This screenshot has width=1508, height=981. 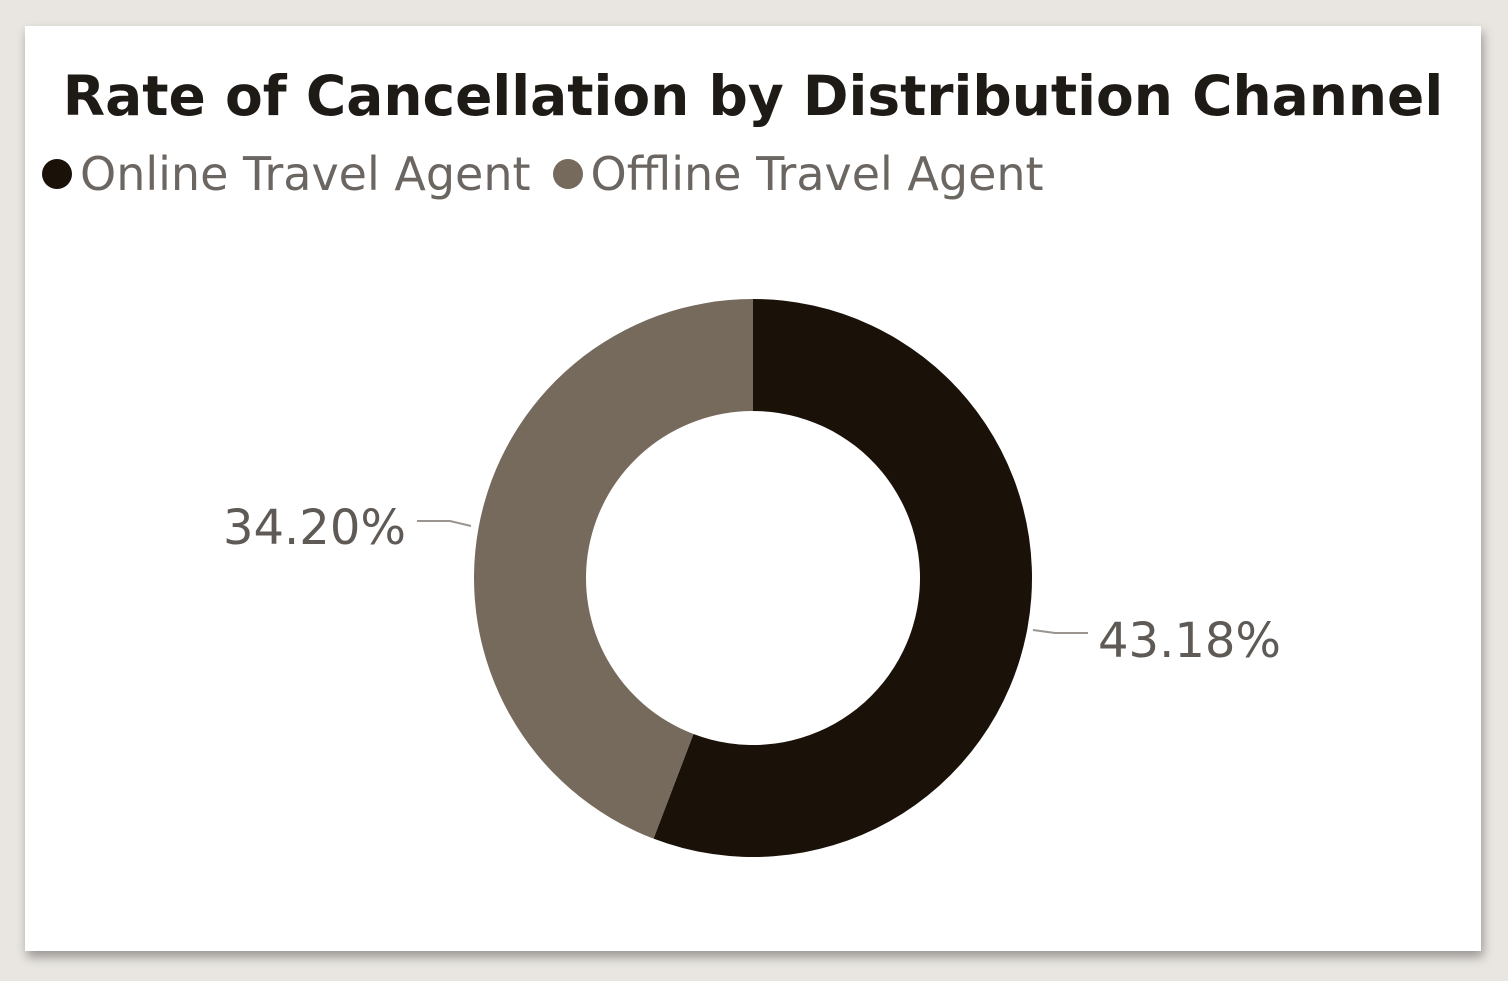 I want to click on legend-dot-online, so click(x=57, y=174).